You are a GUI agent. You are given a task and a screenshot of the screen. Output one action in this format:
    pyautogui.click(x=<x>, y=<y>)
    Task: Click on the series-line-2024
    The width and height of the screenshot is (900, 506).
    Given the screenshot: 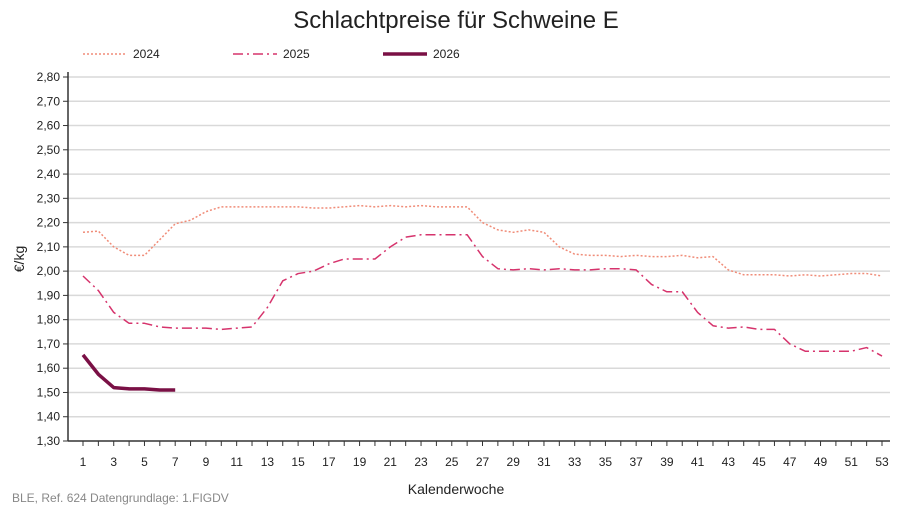 What is the action you would take?
    pyautogui.click(x=482, y=240)
    